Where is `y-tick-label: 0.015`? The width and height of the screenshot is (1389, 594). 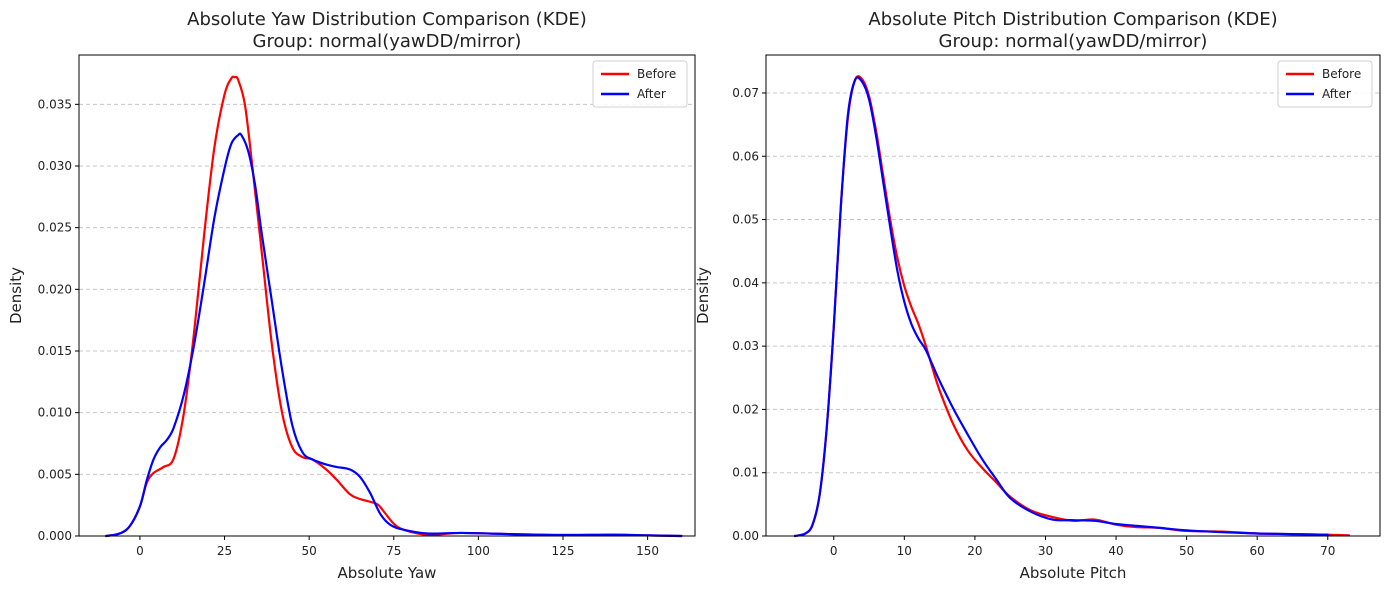
y-tick-label: 0.015 is located at coordinates (55, 351).